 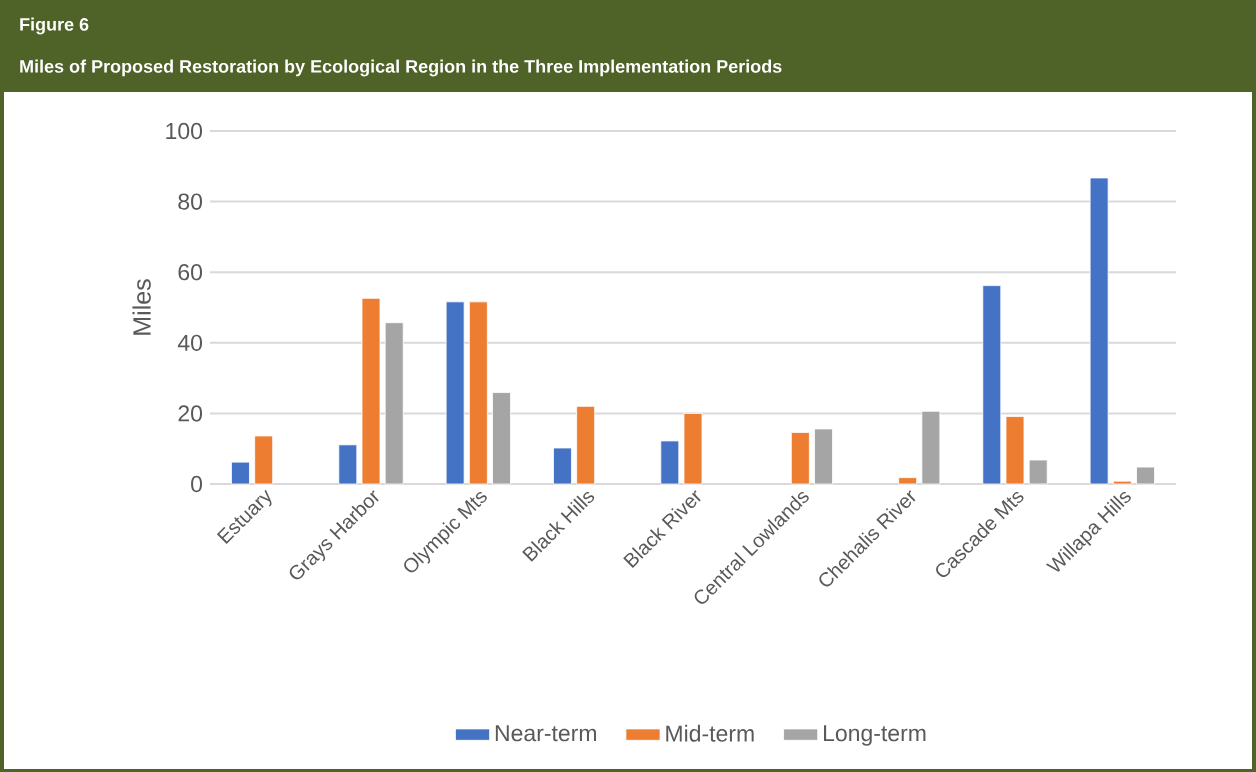 I want to click on legend-label: Near-term, so click(x=545, y=733).